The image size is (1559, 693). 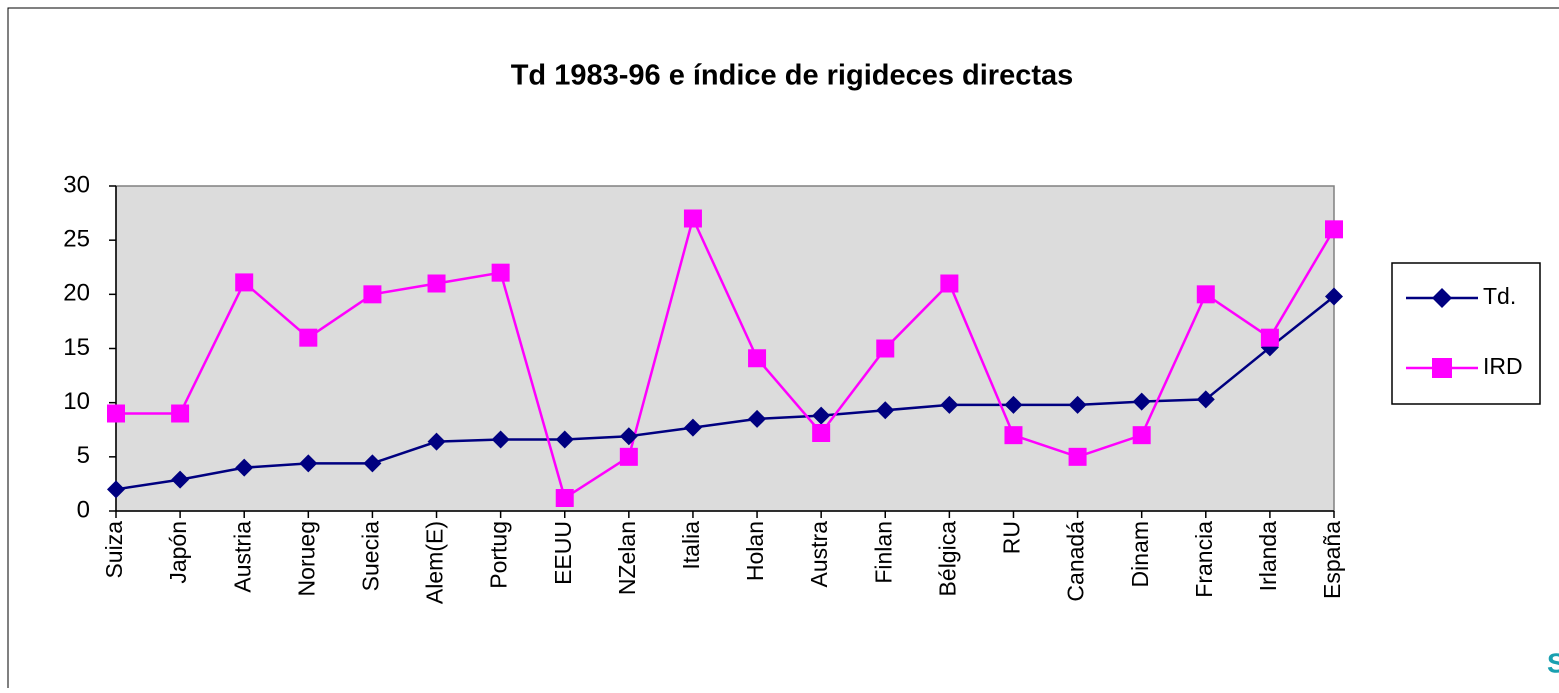 I want to click on x-tick-label: Francia, so click(x=1204, y=559).